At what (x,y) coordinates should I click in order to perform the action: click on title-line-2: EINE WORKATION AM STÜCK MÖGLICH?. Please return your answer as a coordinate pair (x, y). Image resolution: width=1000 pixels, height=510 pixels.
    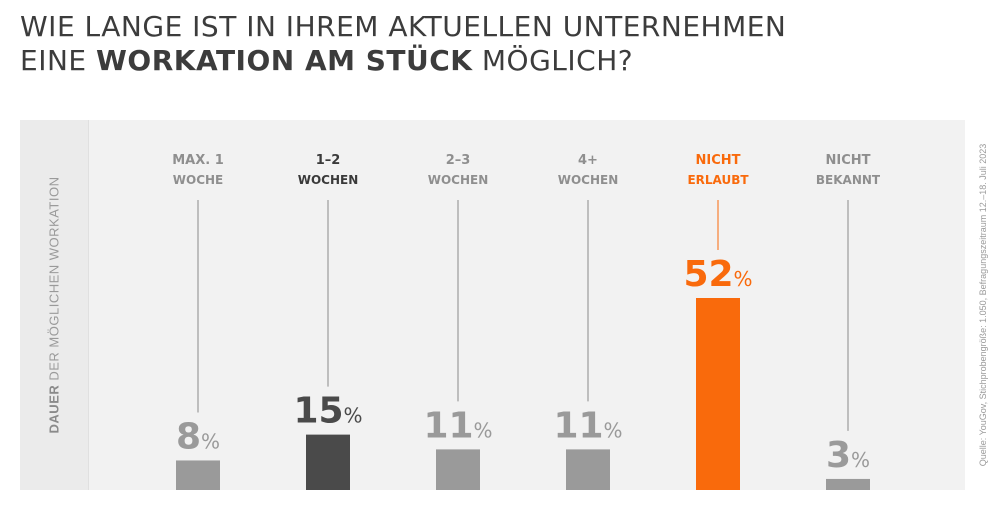
    Looking at the image, I should click on (403, 61).